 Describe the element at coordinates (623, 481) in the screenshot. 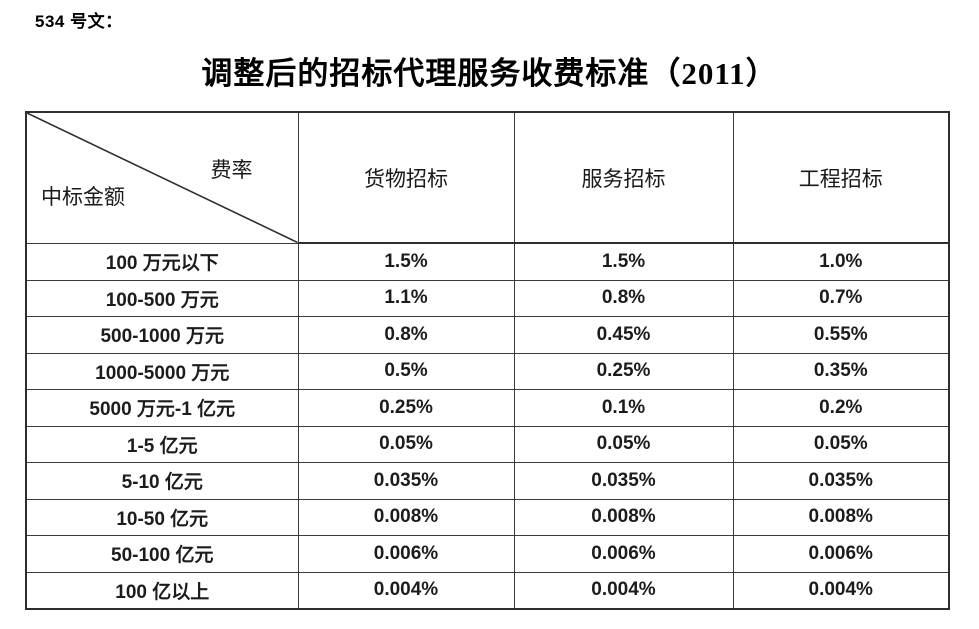

I see `rate-services: 0.035%` at that location.